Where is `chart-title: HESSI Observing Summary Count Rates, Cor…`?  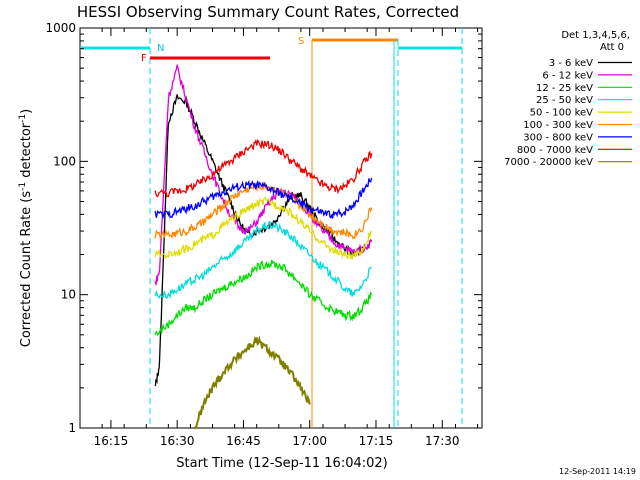
chart-title: HESSI Observing Summary Count Rates, Cor… is located at coordinates (268, 12).